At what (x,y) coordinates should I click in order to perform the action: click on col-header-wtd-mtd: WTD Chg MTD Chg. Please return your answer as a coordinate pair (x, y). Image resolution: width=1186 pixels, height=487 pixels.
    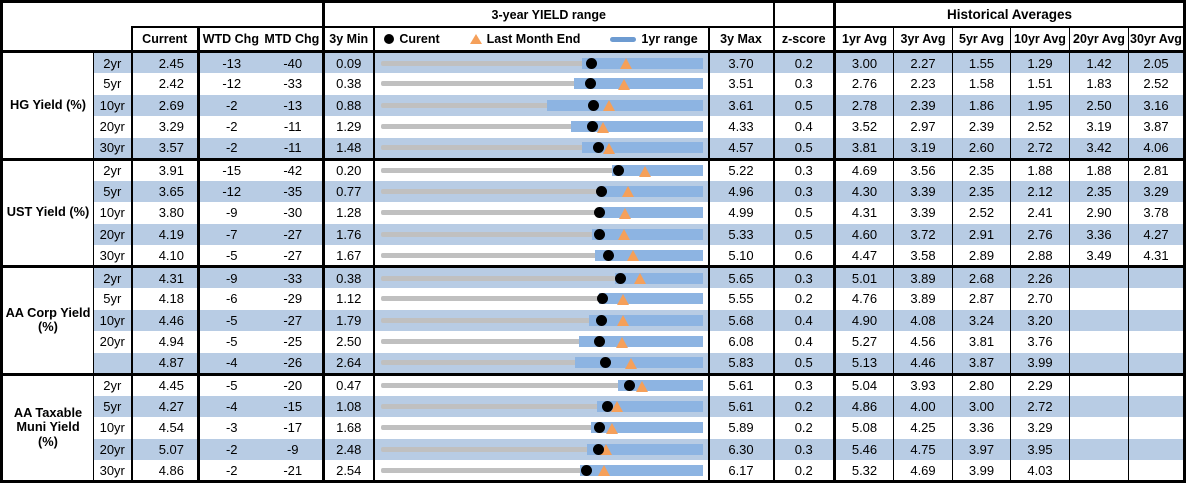
    Looking at the image, I should click on (260, 39).